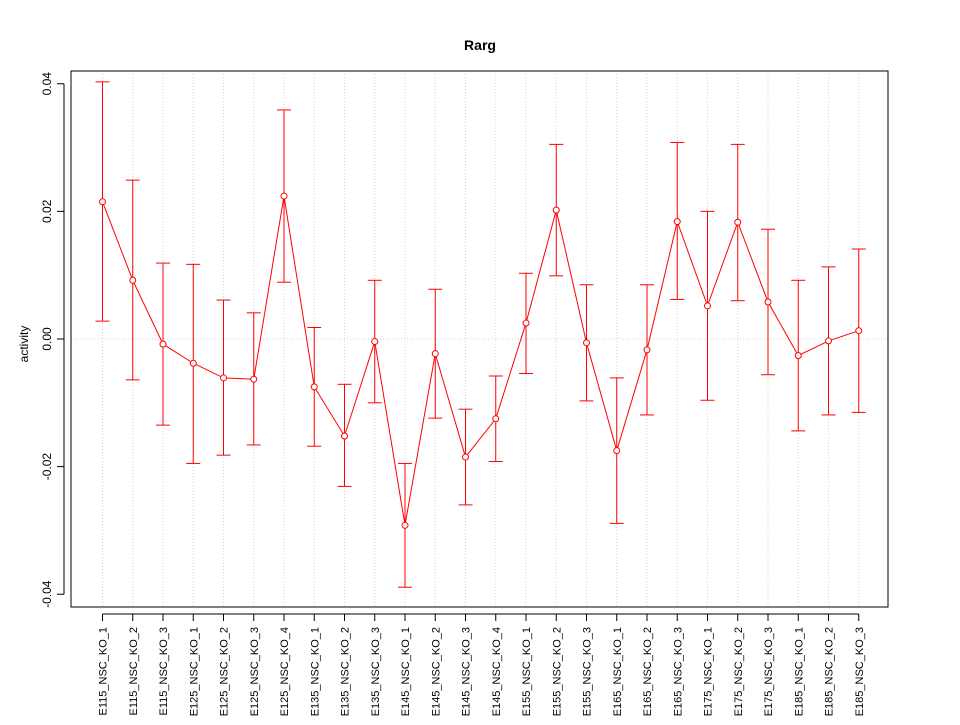 The image size is (960, 725). Describe the element at coordinates (406, 671) in the screenshot. I see `x-tick-label: E145_NSC_KO_1` at that location.